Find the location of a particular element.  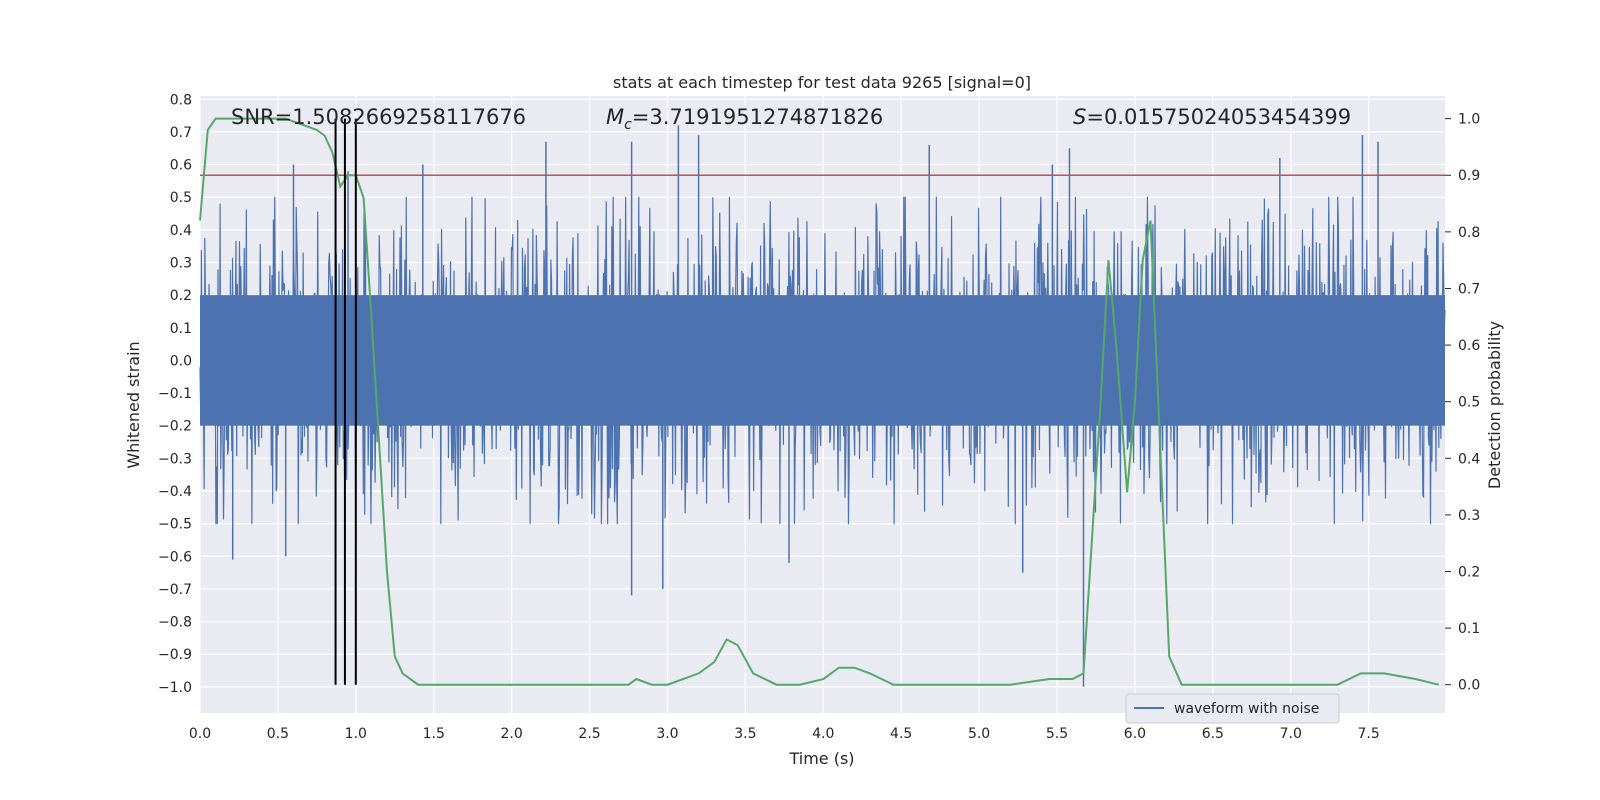

mc-subscript: c is located at coordinates (628, 125).